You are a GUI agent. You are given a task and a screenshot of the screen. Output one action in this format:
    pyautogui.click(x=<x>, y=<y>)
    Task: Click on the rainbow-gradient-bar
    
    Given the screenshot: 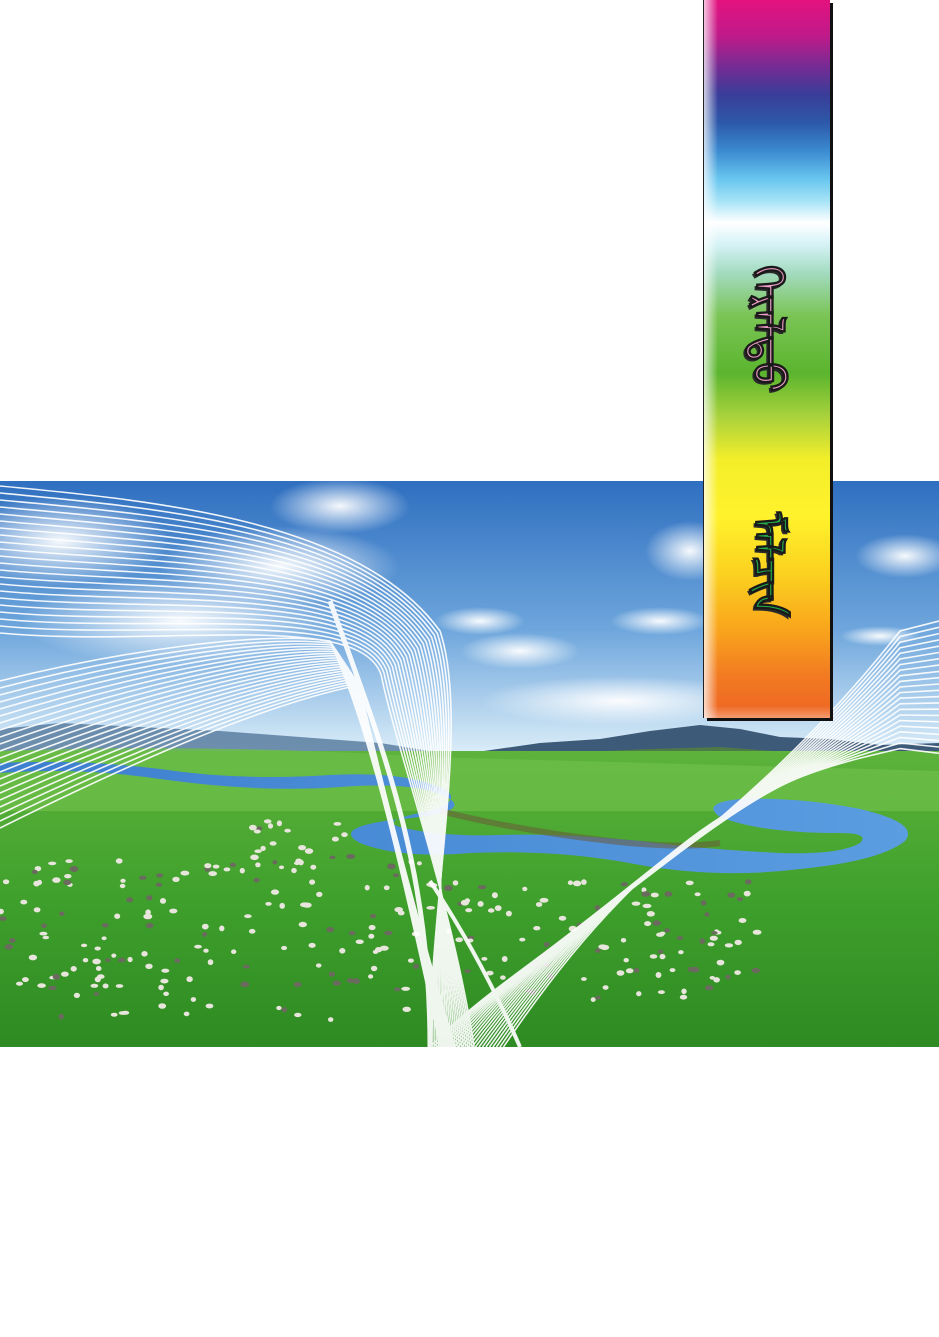 What is the action you would take?
    pyautogui.click(x=767, y=359)
    